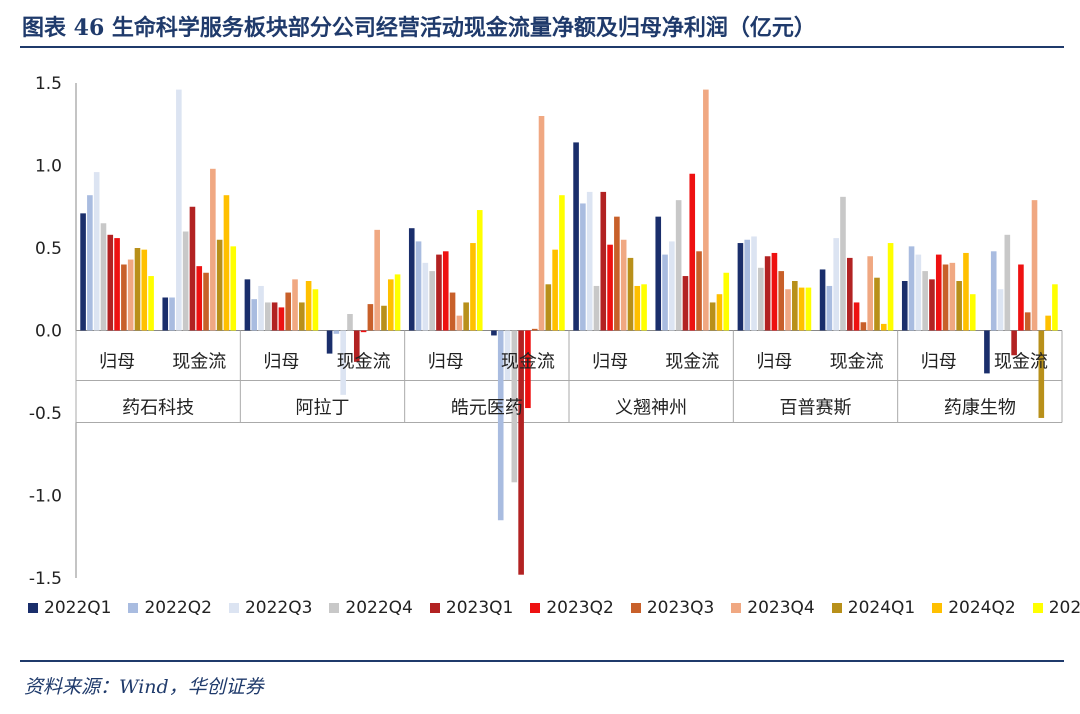 The image size is (1080, 714). Describe the element at coordinates (78, 608) in the screenshot. I see `legend-label: 2022Q1` at that location.